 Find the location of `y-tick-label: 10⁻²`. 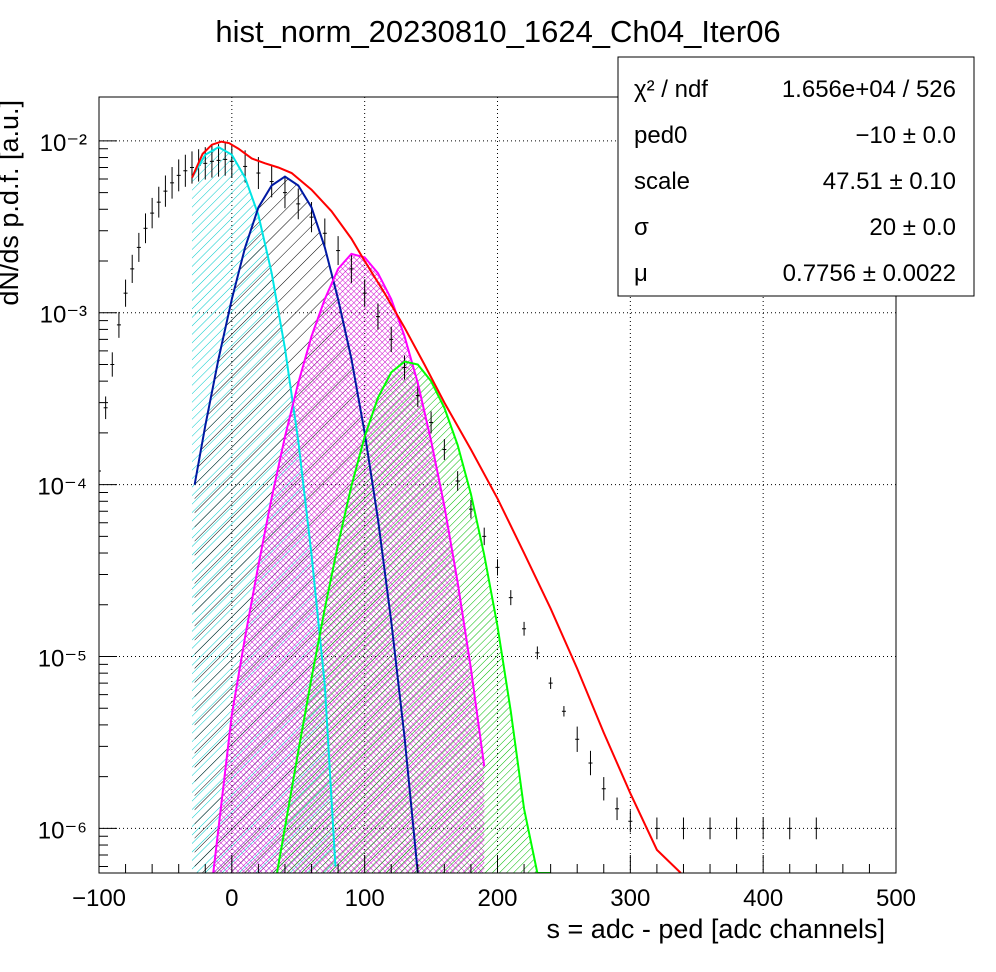

y-tick-label: 10⁻² is located at coordinates (63, 143).